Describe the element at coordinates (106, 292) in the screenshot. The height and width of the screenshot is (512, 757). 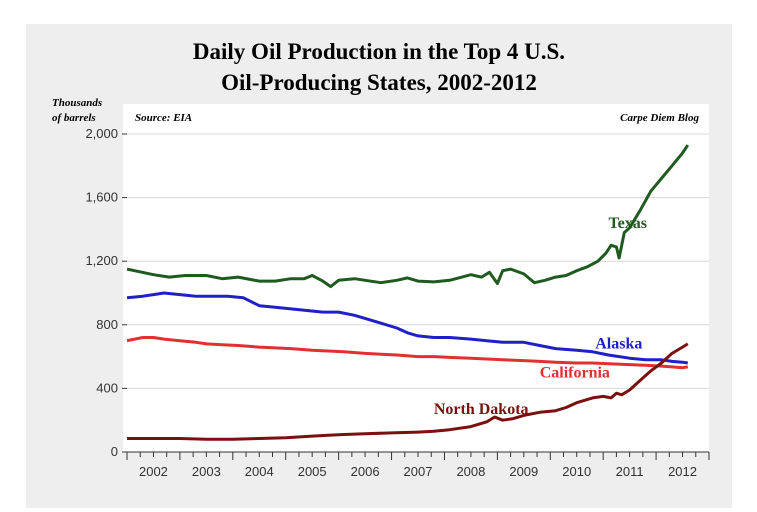
I see `y-axis-tick-labels: 0 400 800 1,200 1,600 2,000` at that location.